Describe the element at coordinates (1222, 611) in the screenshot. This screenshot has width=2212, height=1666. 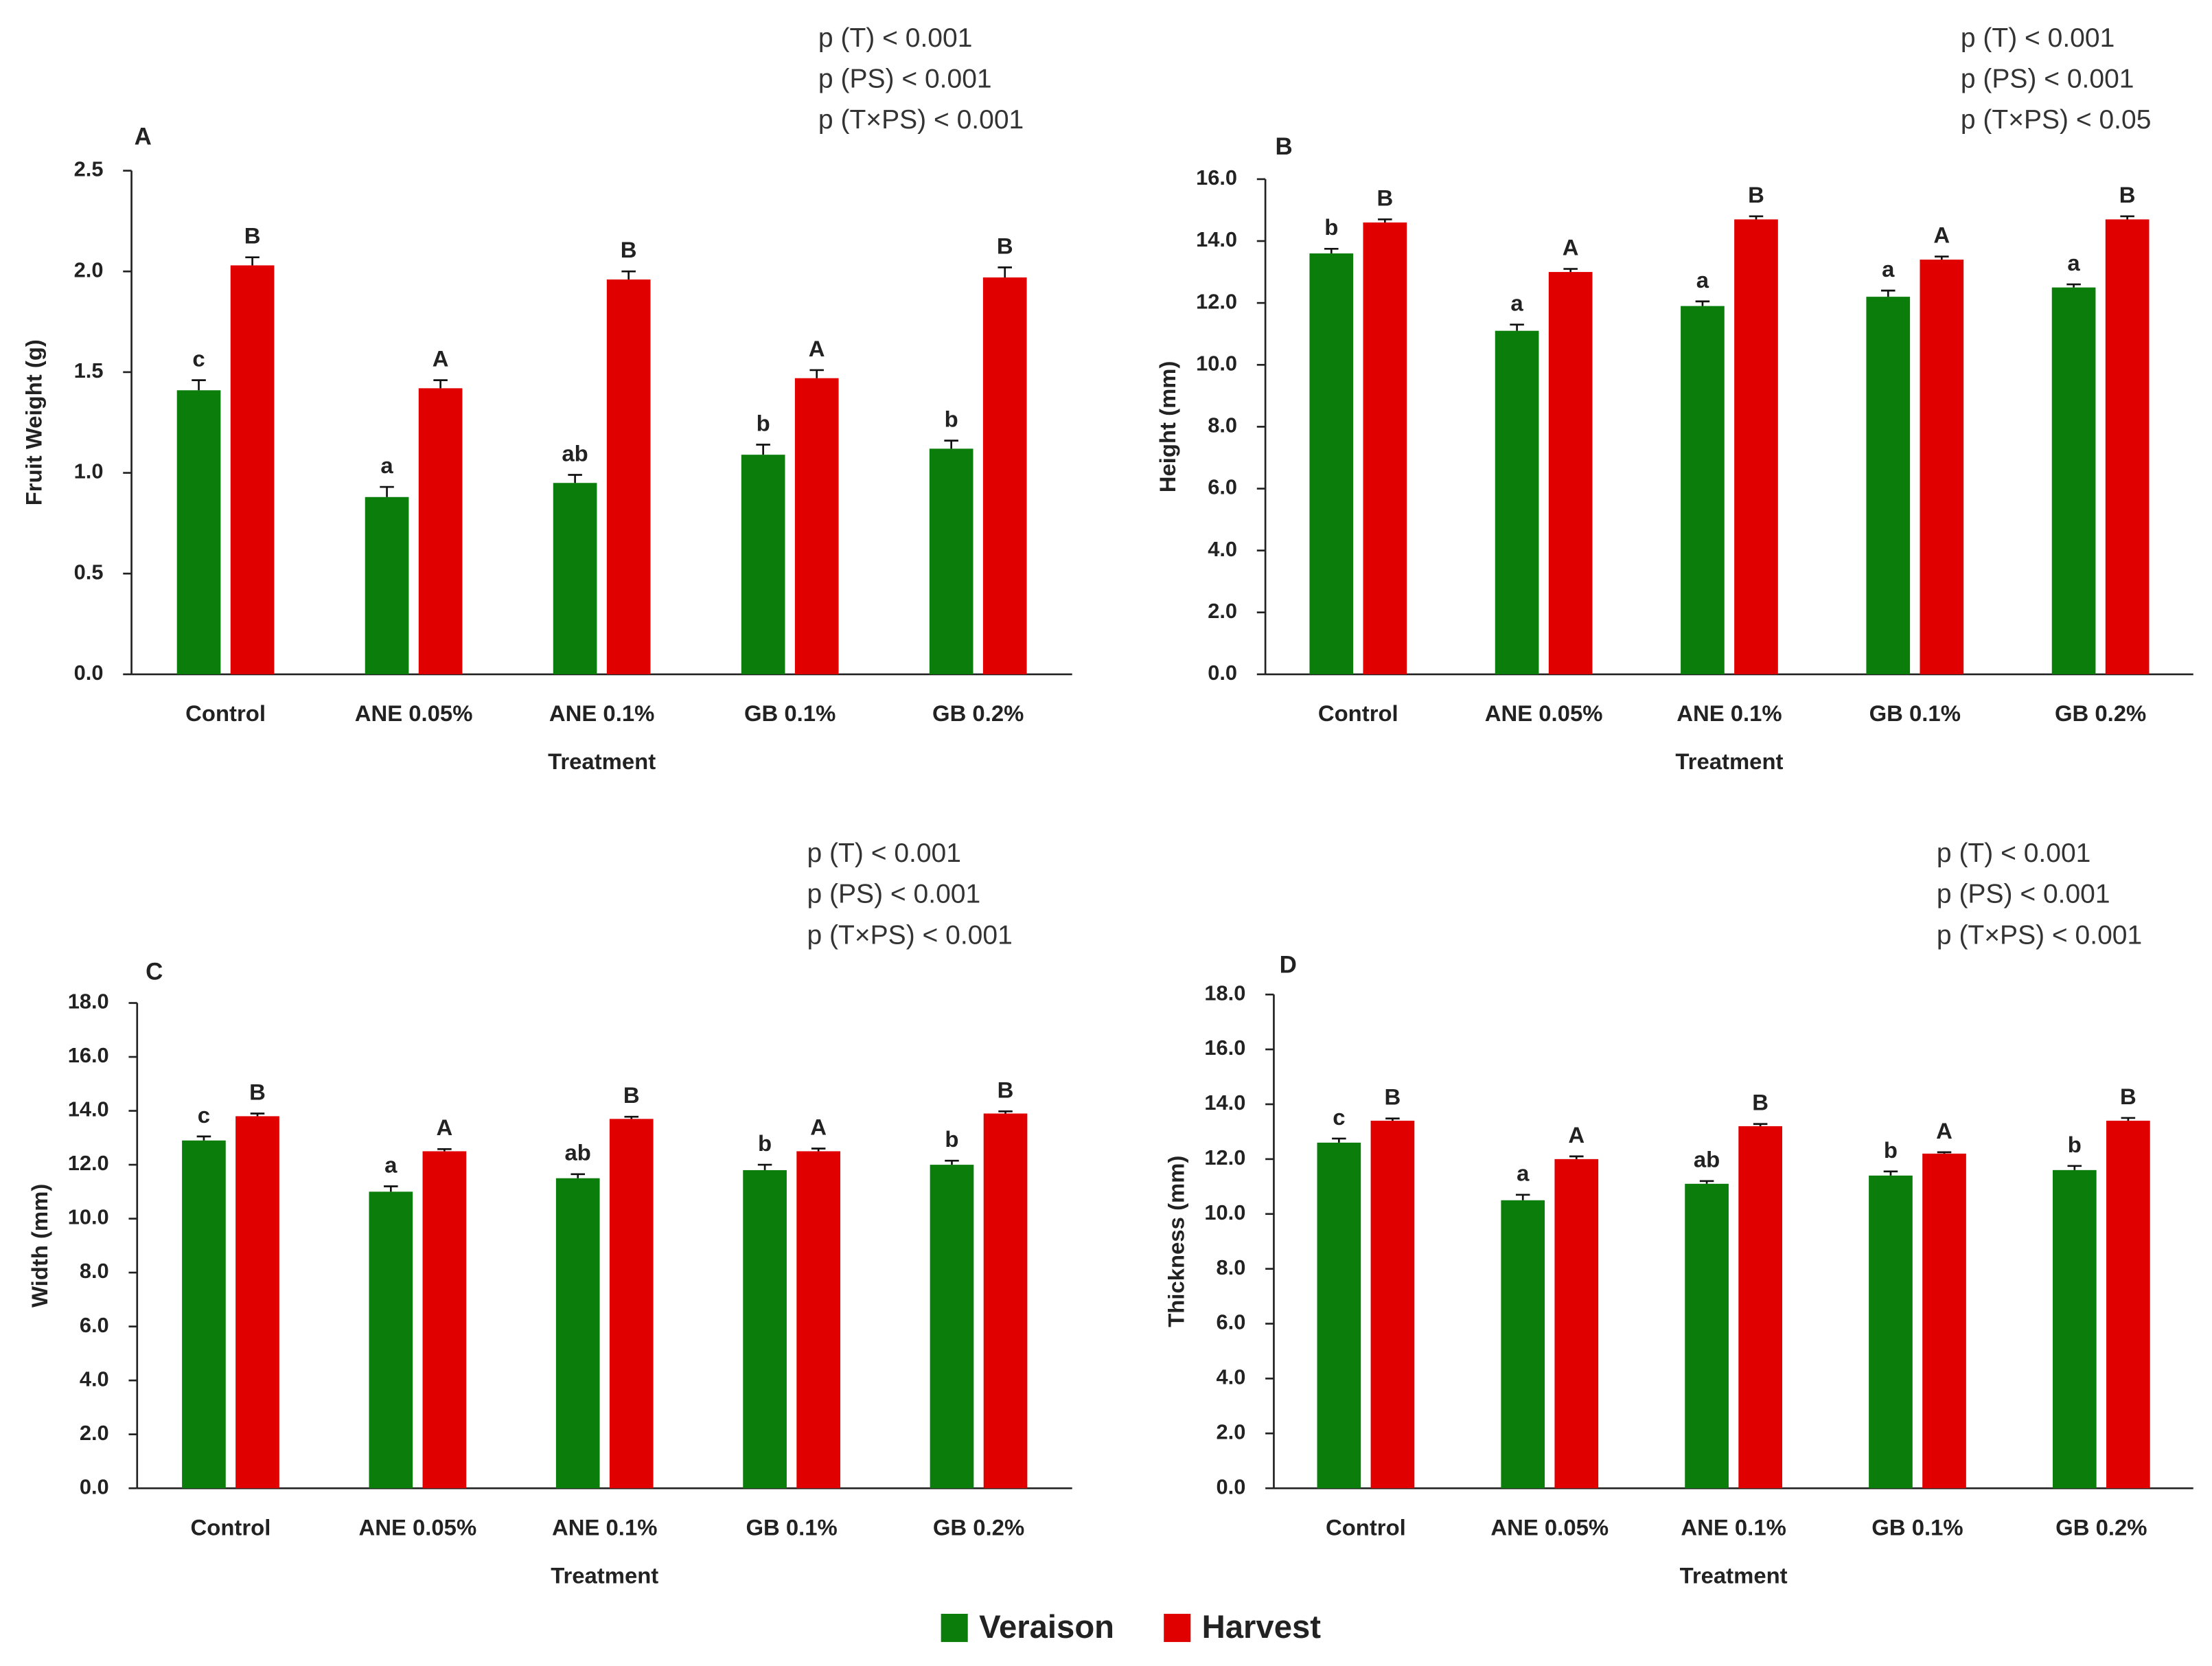
I see `y-tick-label: 2.0` at that location.